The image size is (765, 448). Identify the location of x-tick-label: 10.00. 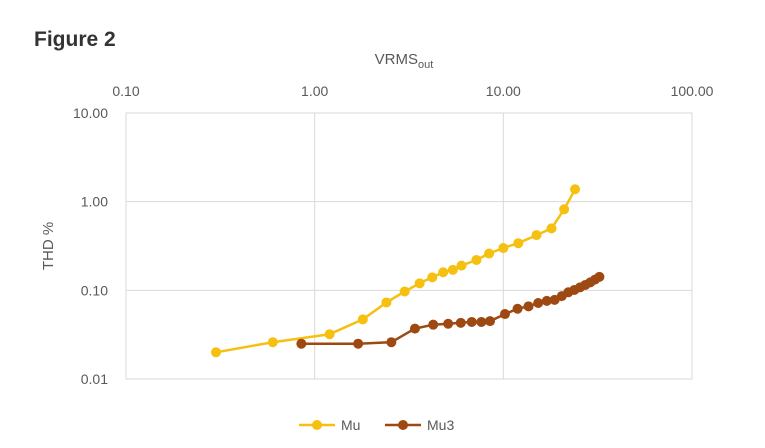
(503, 91).